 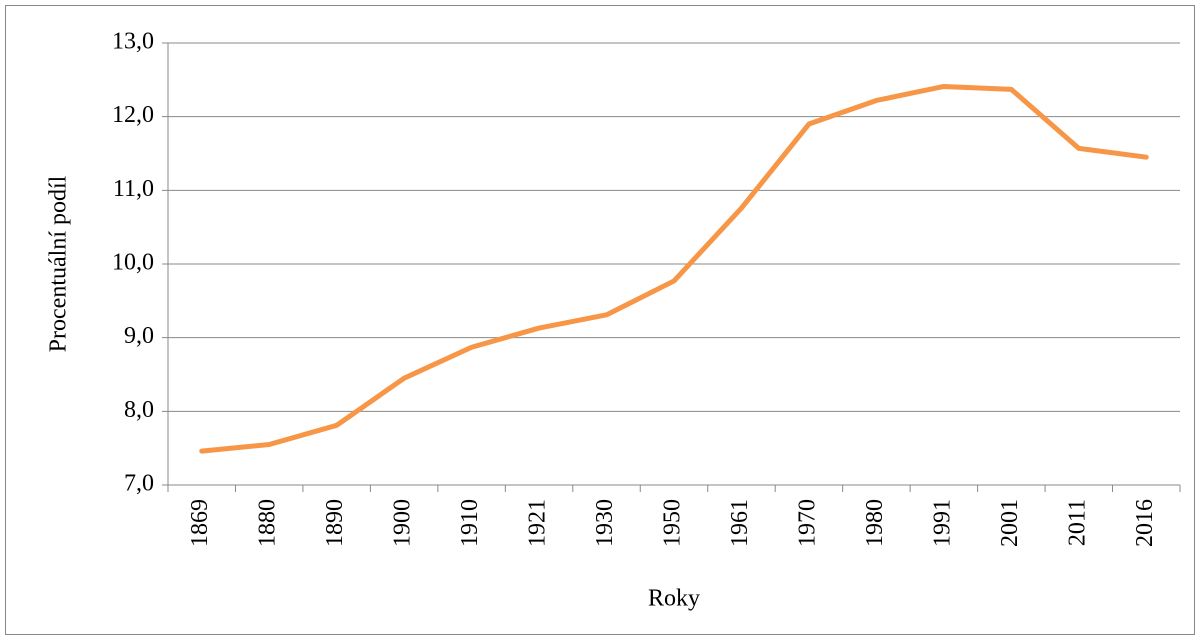 What do you see at coordinates (133, 189) in the screenshot?
I see `y-tick-label: 11,0` at bounding box center [133, 189].